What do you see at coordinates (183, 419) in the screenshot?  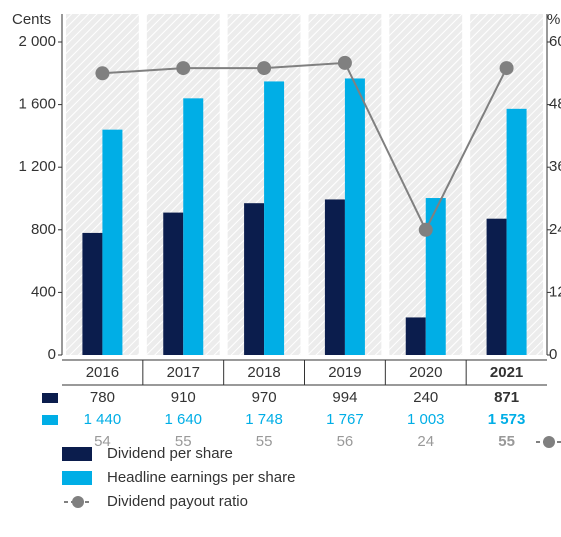 I see `value-label: 1 640` at bounding box center [183, 419].